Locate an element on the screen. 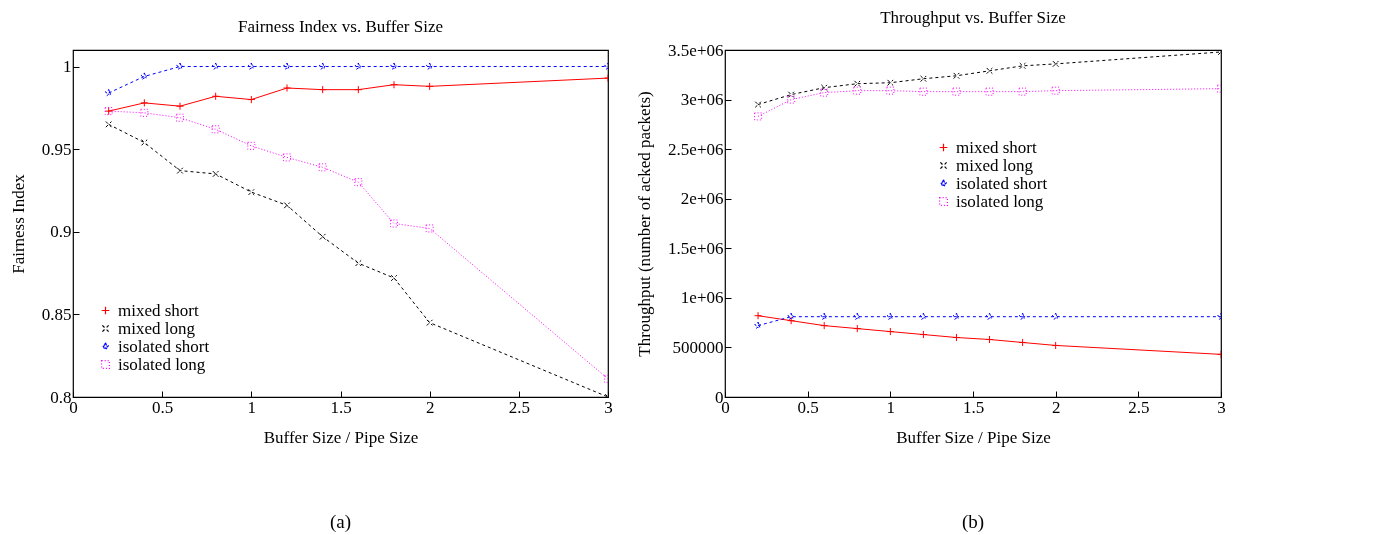 Image resolution: width=1387 pixels, height=535 pixels. y-axis-title: Fairness Index is located at coordinates (18, 223).